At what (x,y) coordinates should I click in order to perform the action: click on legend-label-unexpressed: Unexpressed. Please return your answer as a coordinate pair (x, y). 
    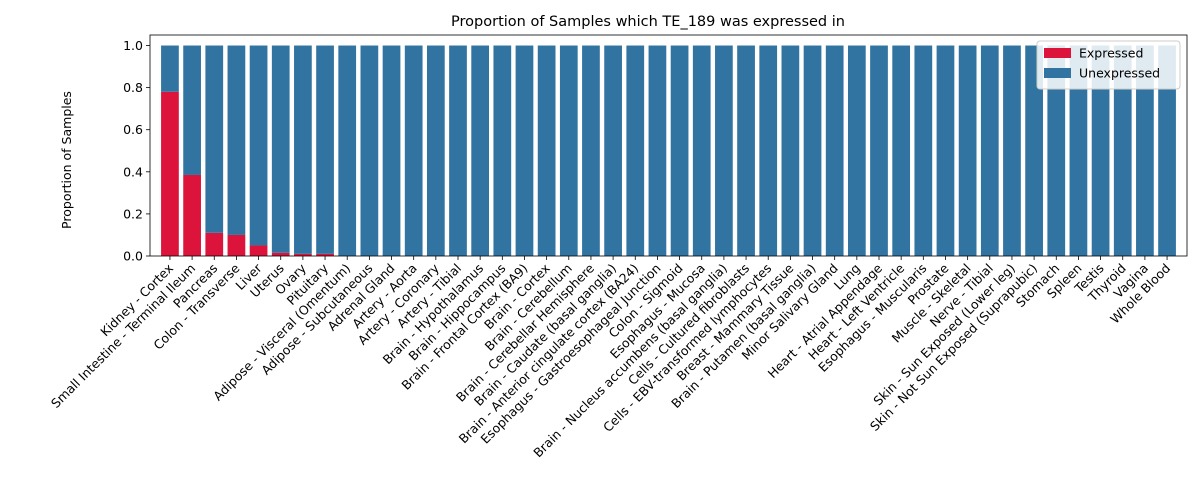
    Looking at the image, I should click on (1119, 73).